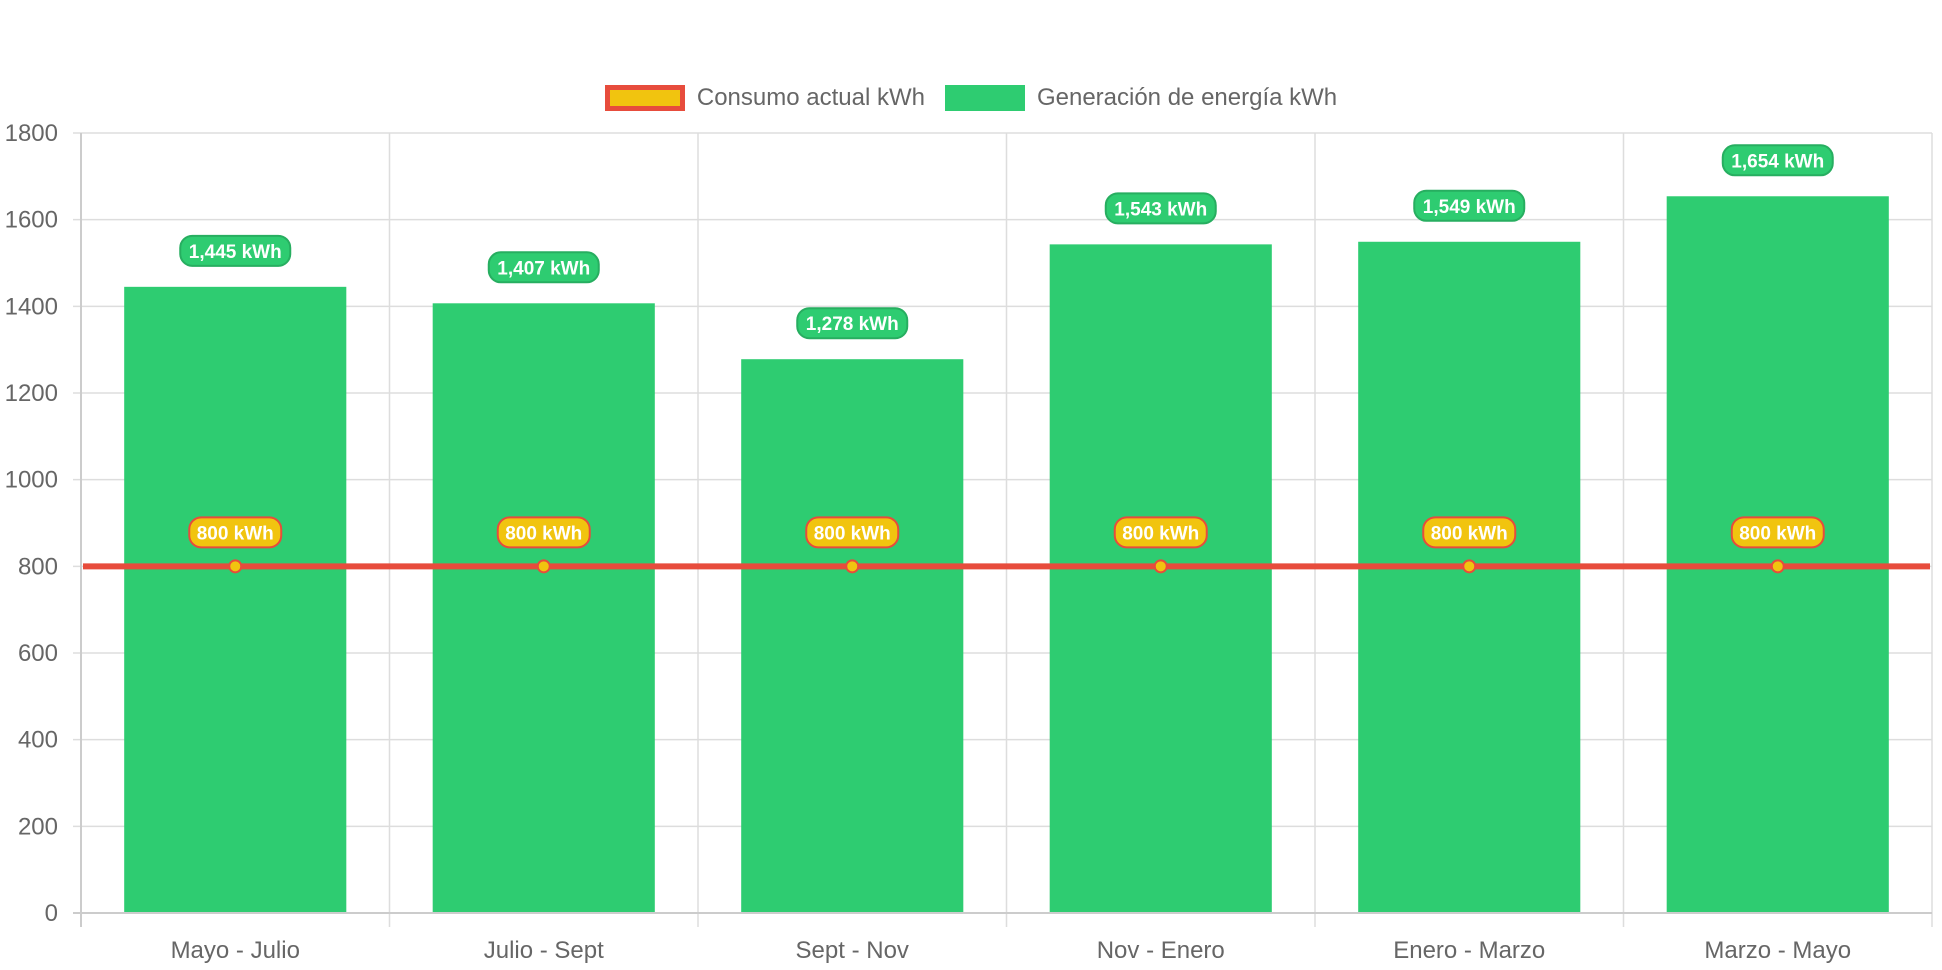  Describe the element at coordinates (31, 220) in the screenshot. I see `y-tick-label: 1600` at that location.